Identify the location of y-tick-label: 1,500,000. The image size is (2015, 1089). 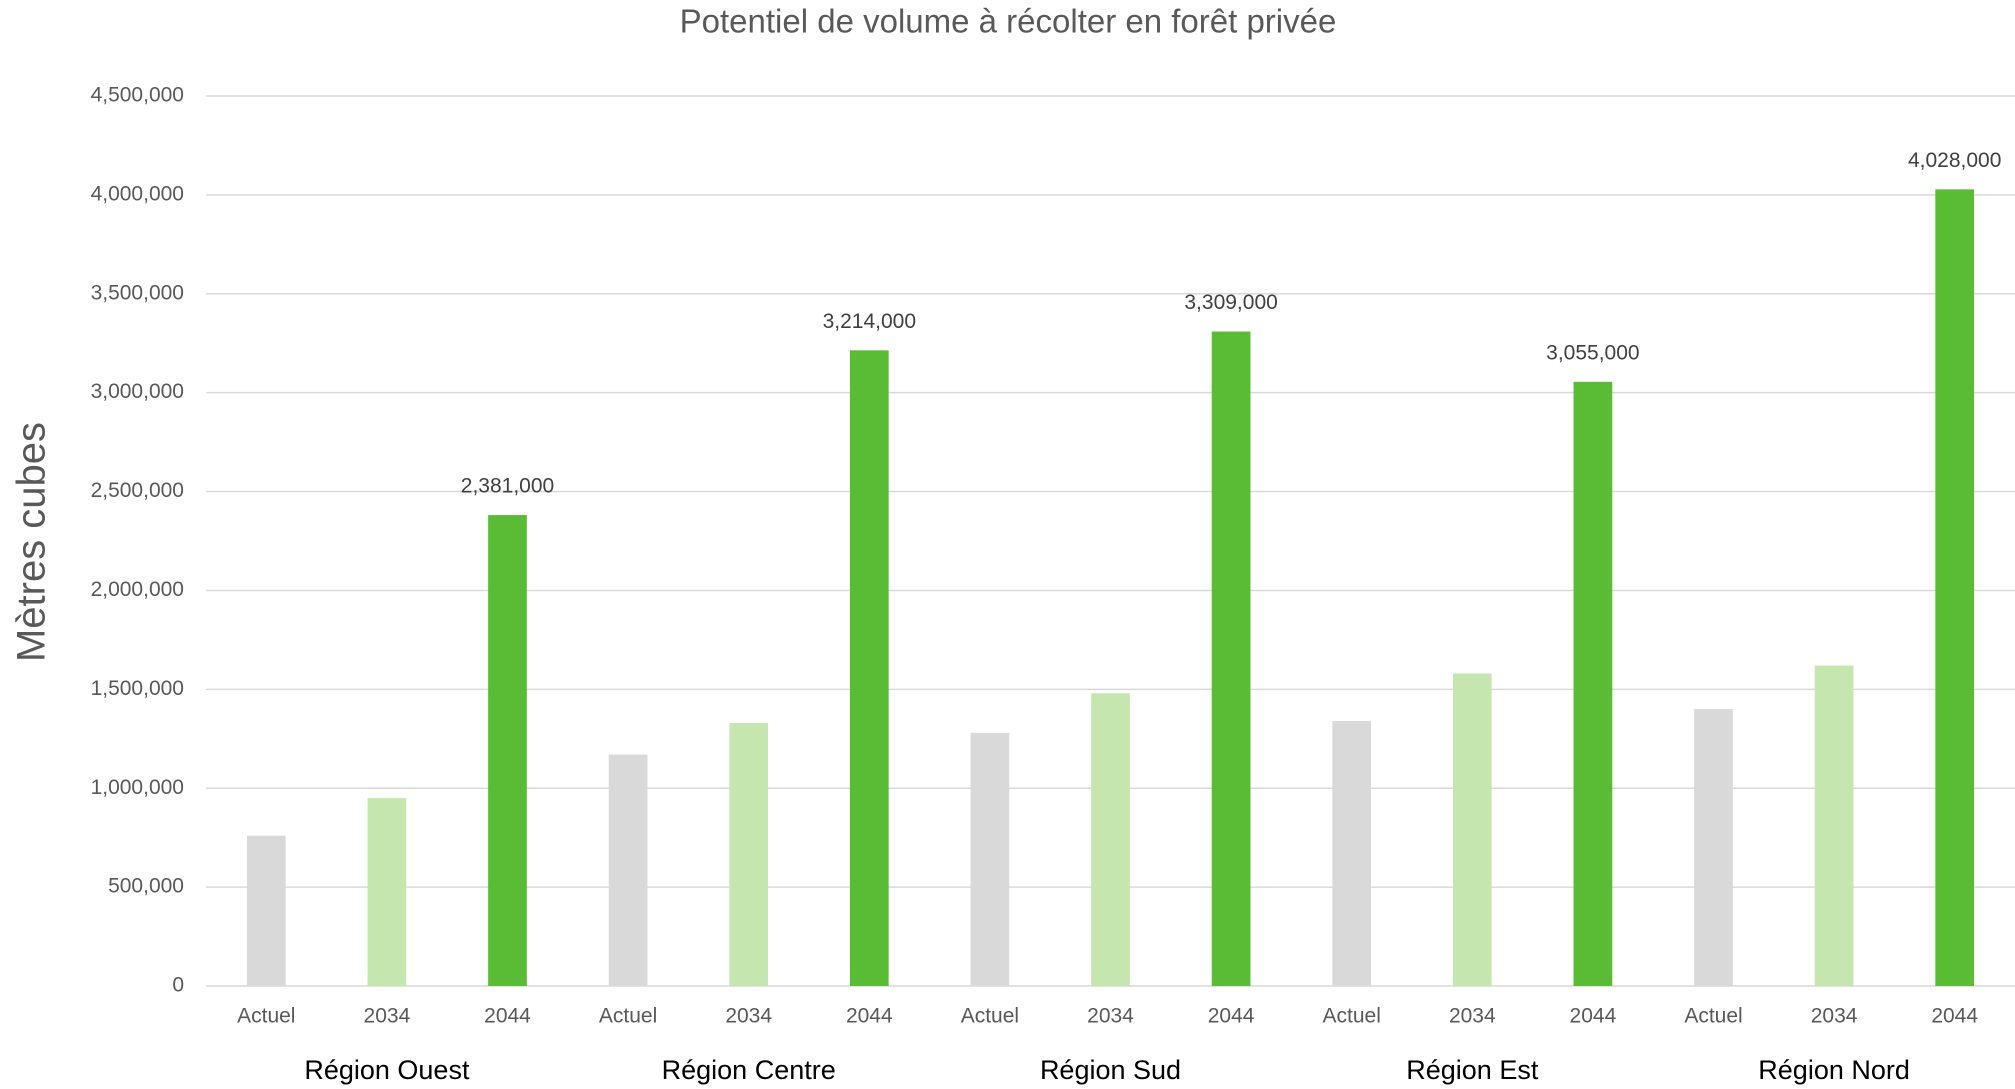
(137, 688).